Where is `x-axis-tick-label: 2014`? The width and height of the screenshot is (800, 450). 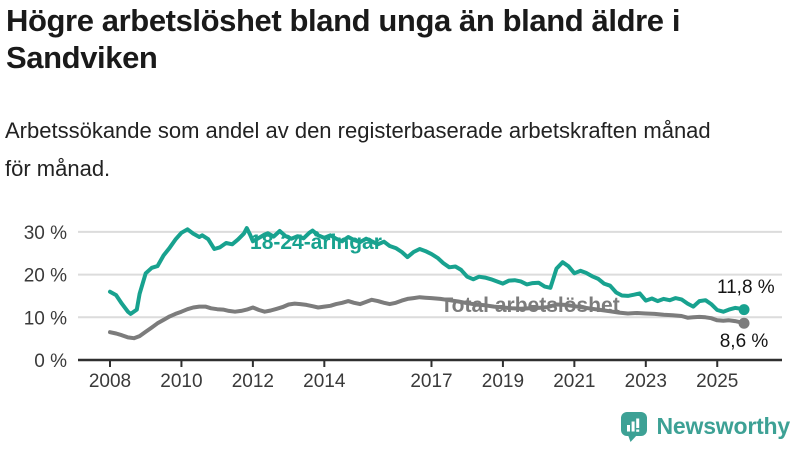
x-axis-tick-label: 2014 is located at coordinates (324, 381).